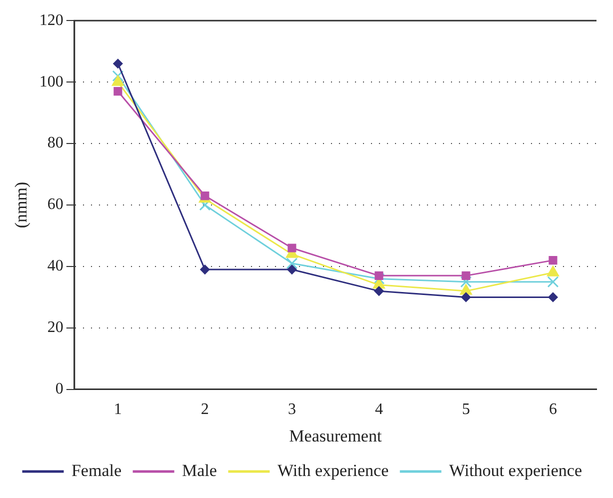 The width and height of the screenshot is (613, 498). I want to click on x-tick-label: 1, so click(118, 409).